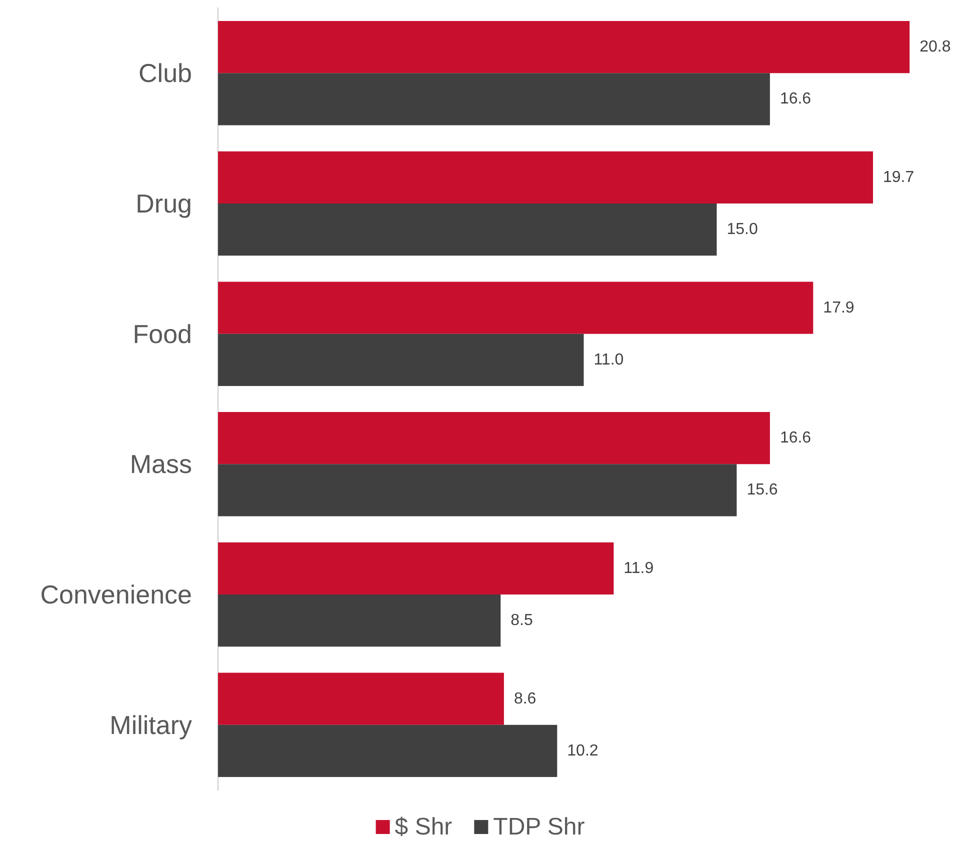 The height and width of the screenshot is (844, 961). What do you see at coordinates (609, 359) in the screenshot?
I see `data-label: 11.0` at bounding box center [609, 359].